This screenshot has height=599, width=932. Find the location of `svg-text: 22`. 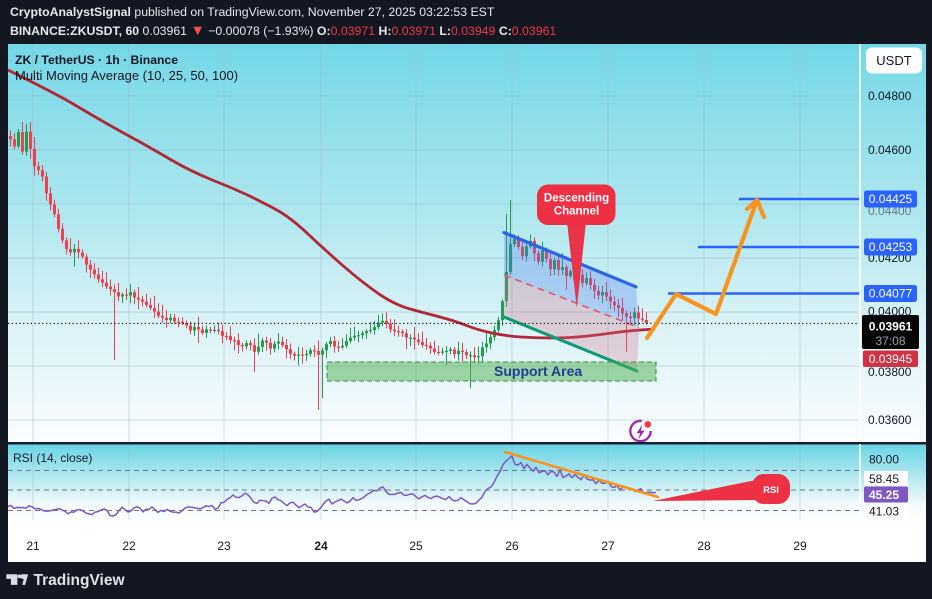

svg-text: 22 is located at coordinates (129, 546).